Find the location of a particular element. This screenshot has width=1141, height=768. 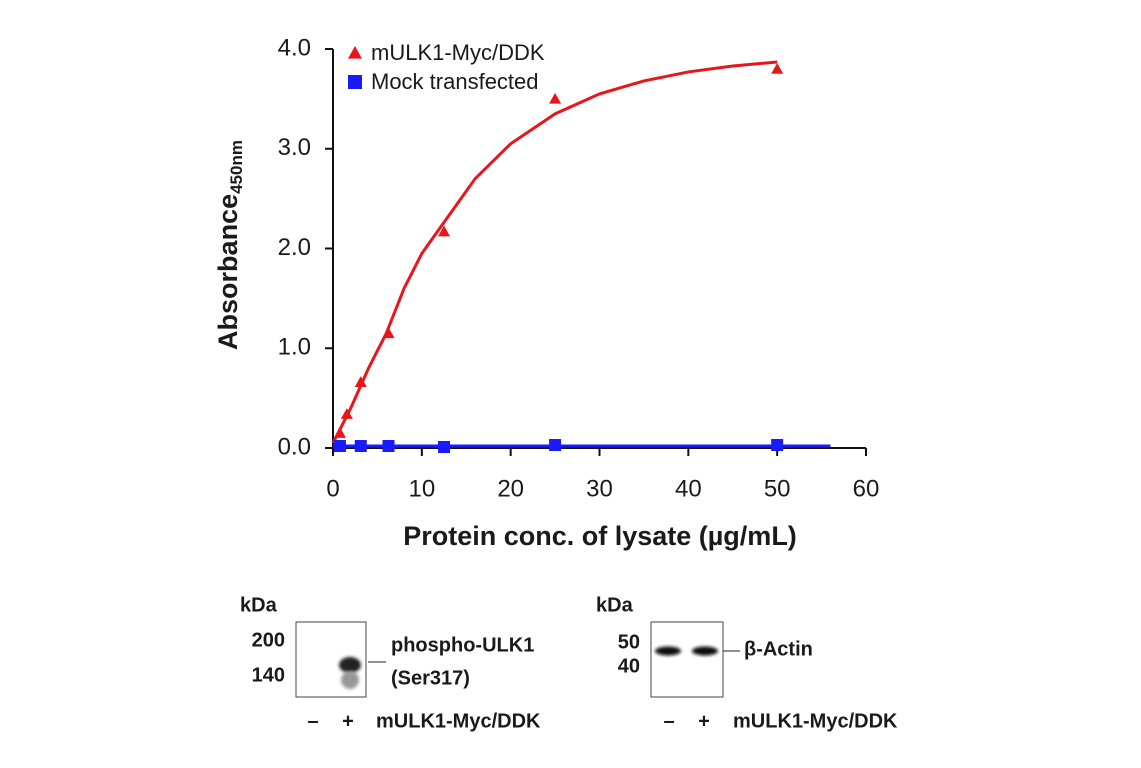

y-tick-label: 4.0 is located at coordinates (294, 47).